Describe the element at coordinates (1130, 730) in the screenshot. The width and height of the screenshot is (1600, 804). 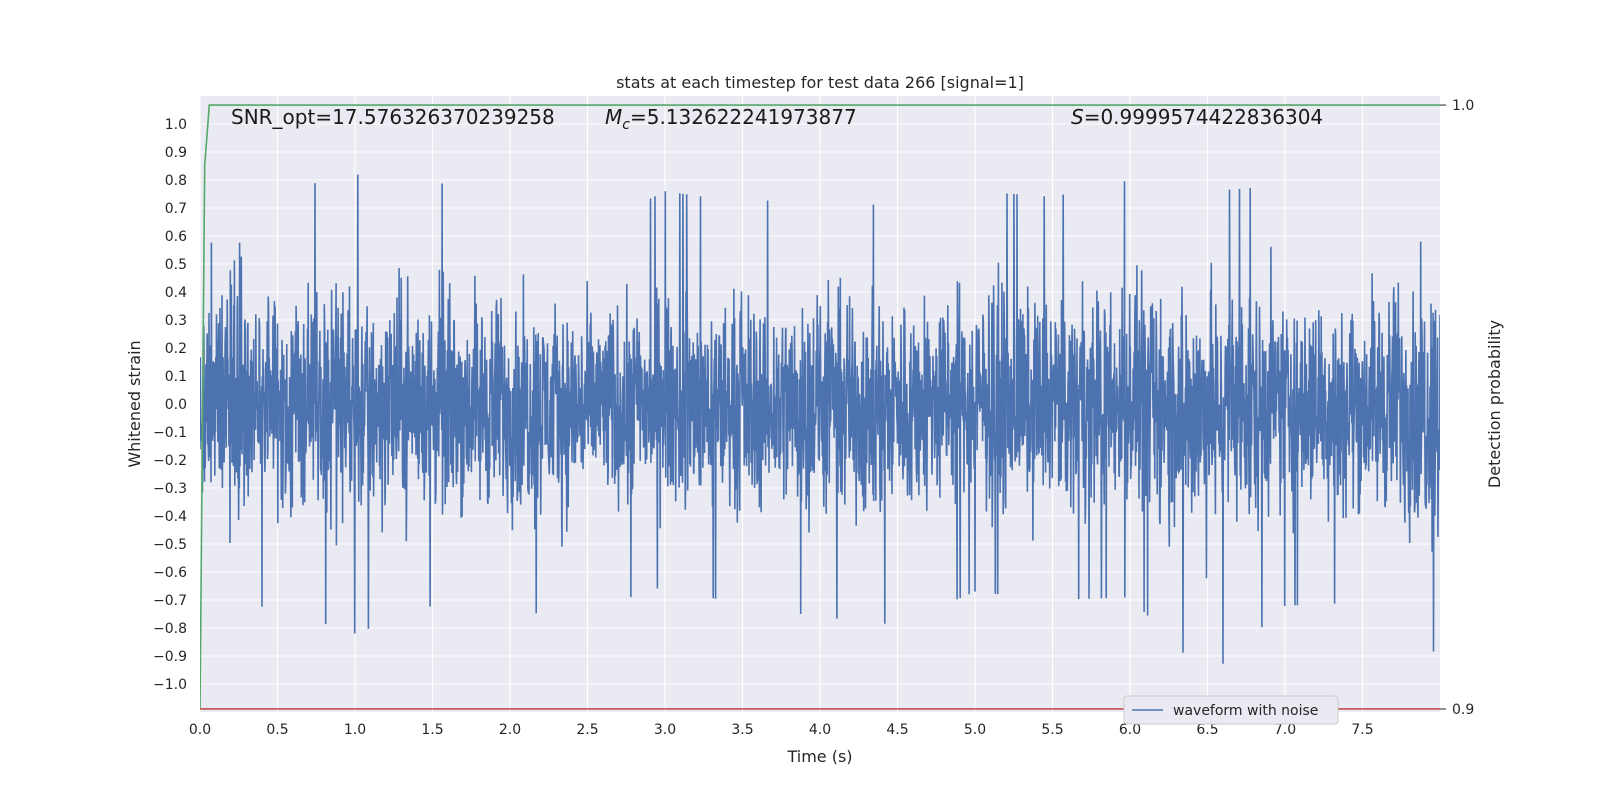
I see `x-tick-label: 6.0` at that location.